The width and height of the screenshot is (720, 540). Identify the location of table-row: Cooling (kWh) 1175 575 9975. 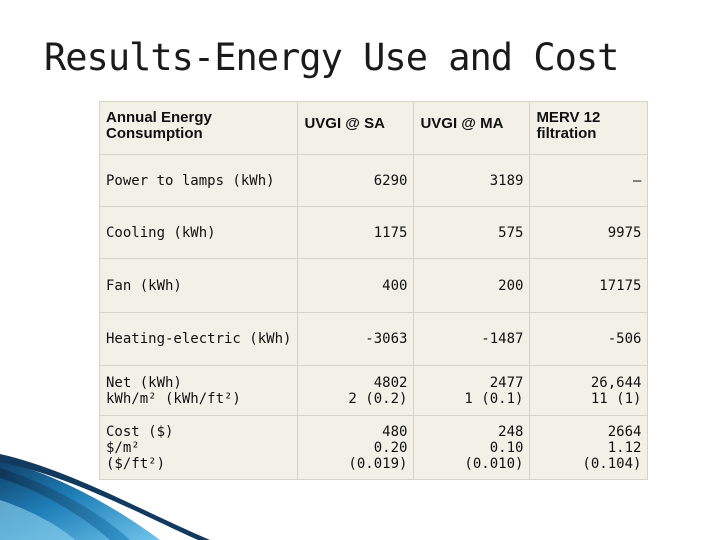
(373, 232).